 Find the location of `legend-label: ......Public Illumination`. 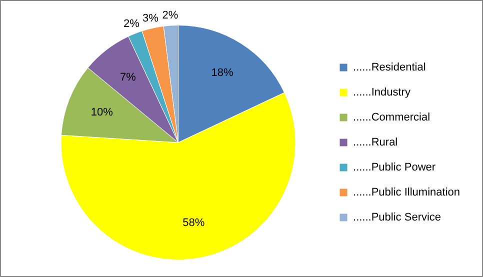

legend-label: ......Public Illumination is located at coordinates (406, 192).